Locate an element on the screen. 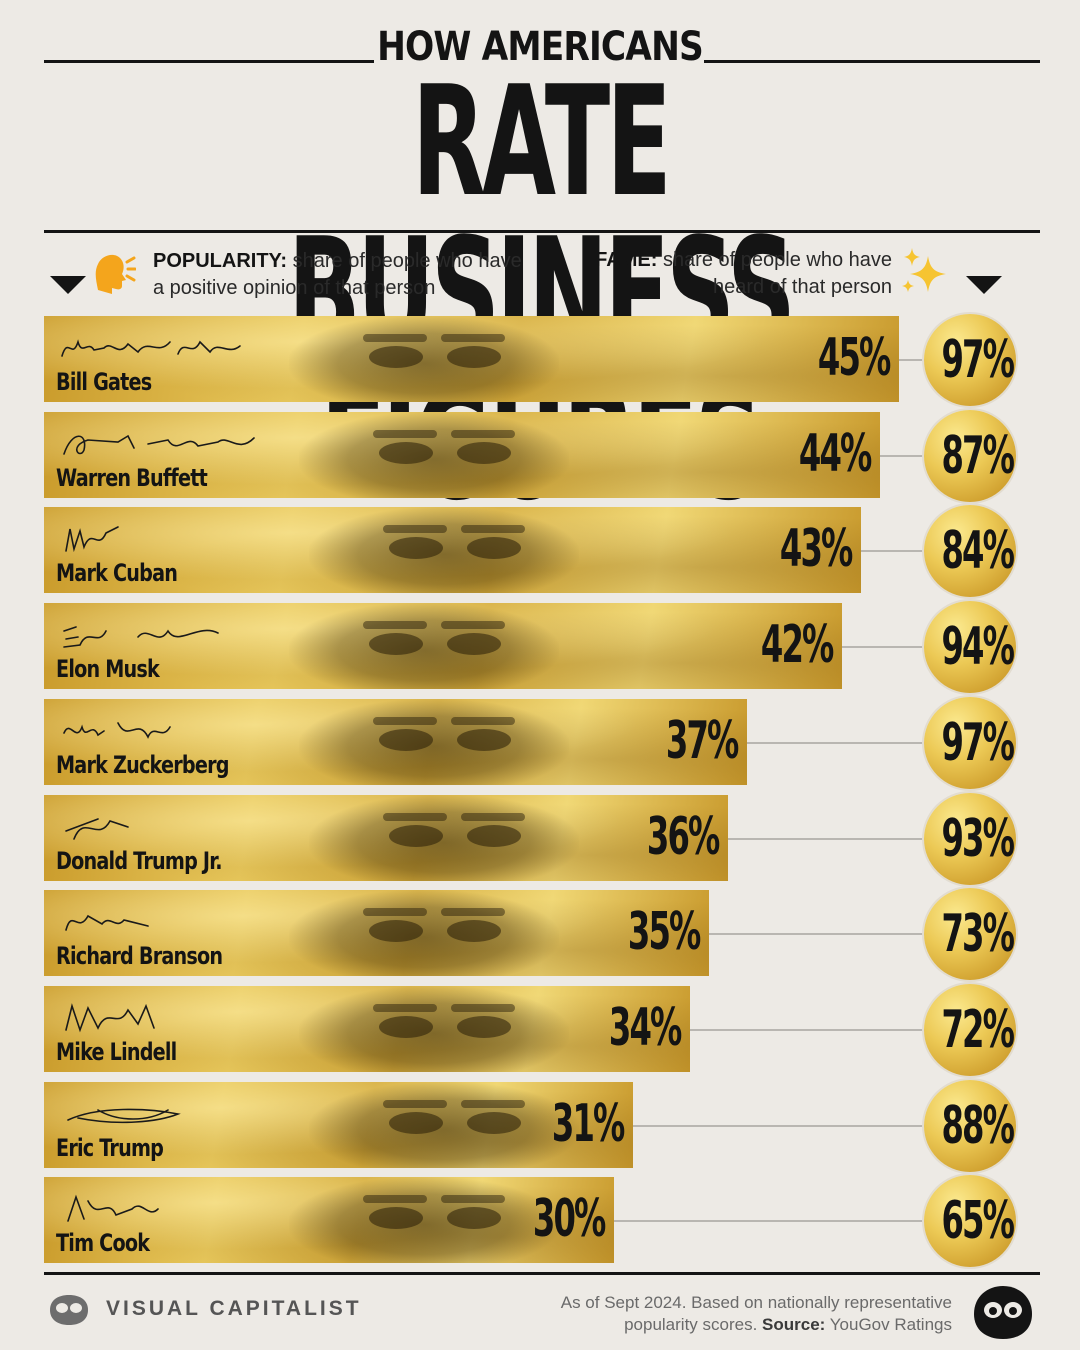  fame-circle: 65% is located at coordinates (970, 1221).